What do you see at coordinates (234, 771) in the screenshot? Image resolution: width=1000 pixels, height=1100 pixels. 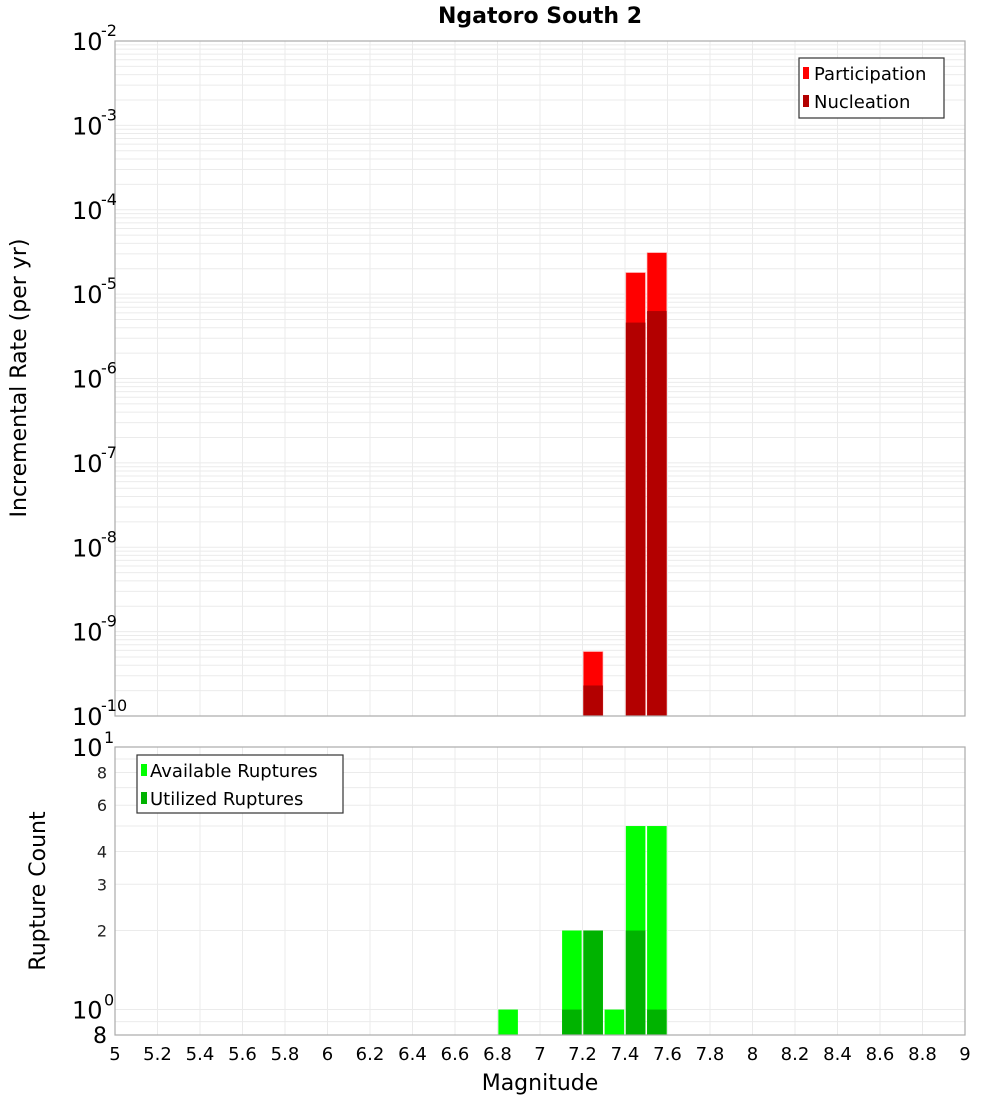 I see `legend-label-available: Available Ruptures` at bounding box center [234, 771].